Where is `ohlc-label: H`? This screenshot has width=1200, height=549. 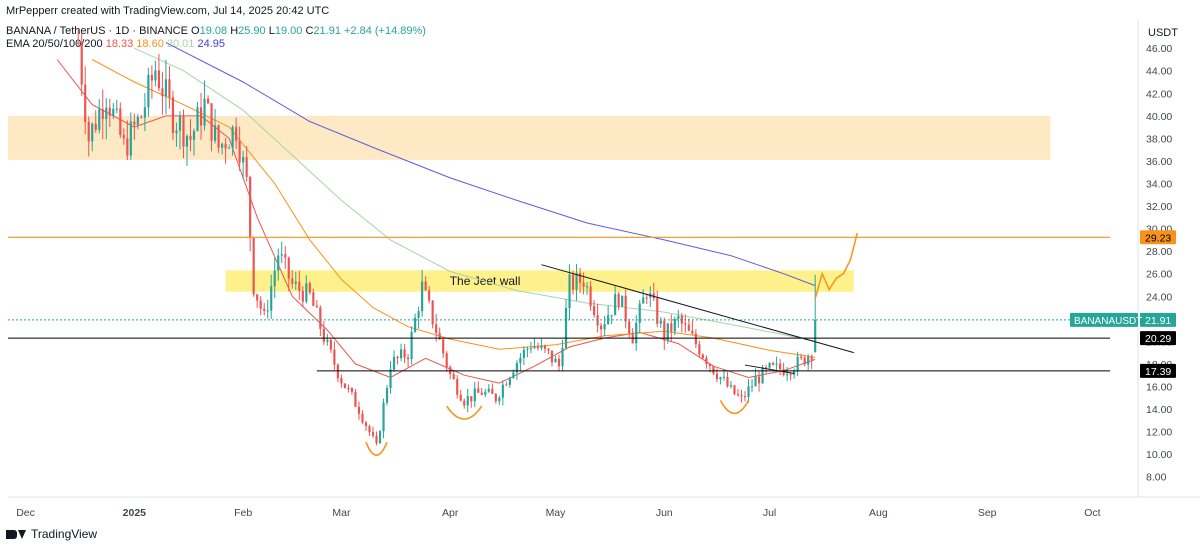 ohlc-label: H is located at coordinates (234, 31).